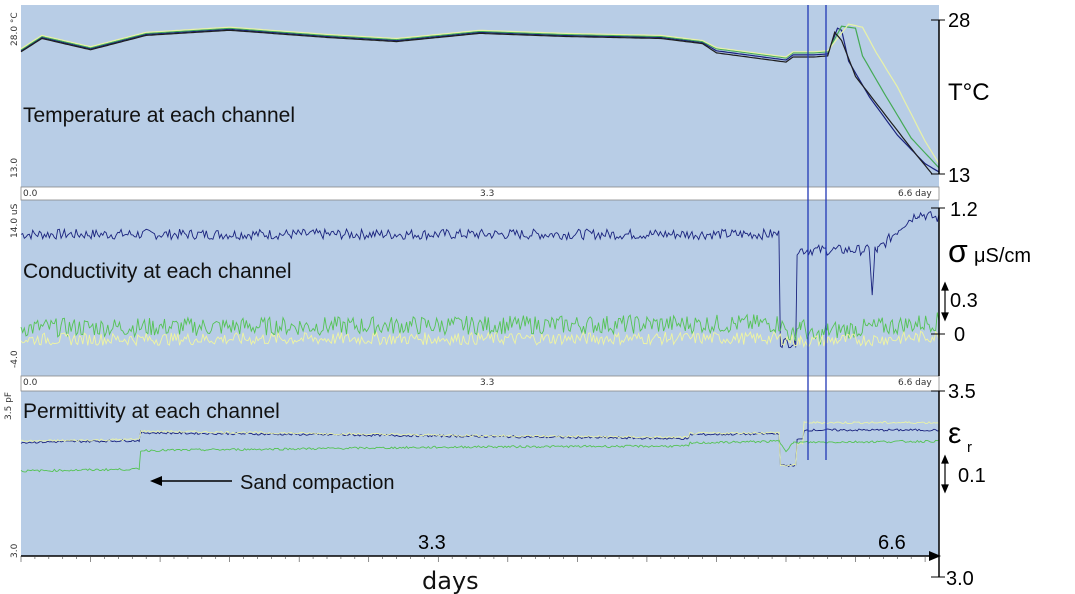 The image size is (1075, 594). What do you see at coordinates (487, 194) in the screenshot?
I see `temperature-xtick-1: 3.3` at bounding box center [487, 194].